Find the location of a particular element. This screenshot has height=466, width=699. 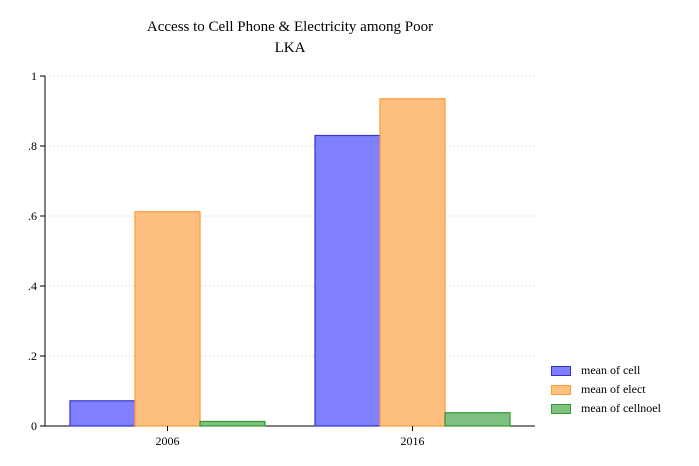

y-tick-label: 0 is located at coordinates (34, 426).